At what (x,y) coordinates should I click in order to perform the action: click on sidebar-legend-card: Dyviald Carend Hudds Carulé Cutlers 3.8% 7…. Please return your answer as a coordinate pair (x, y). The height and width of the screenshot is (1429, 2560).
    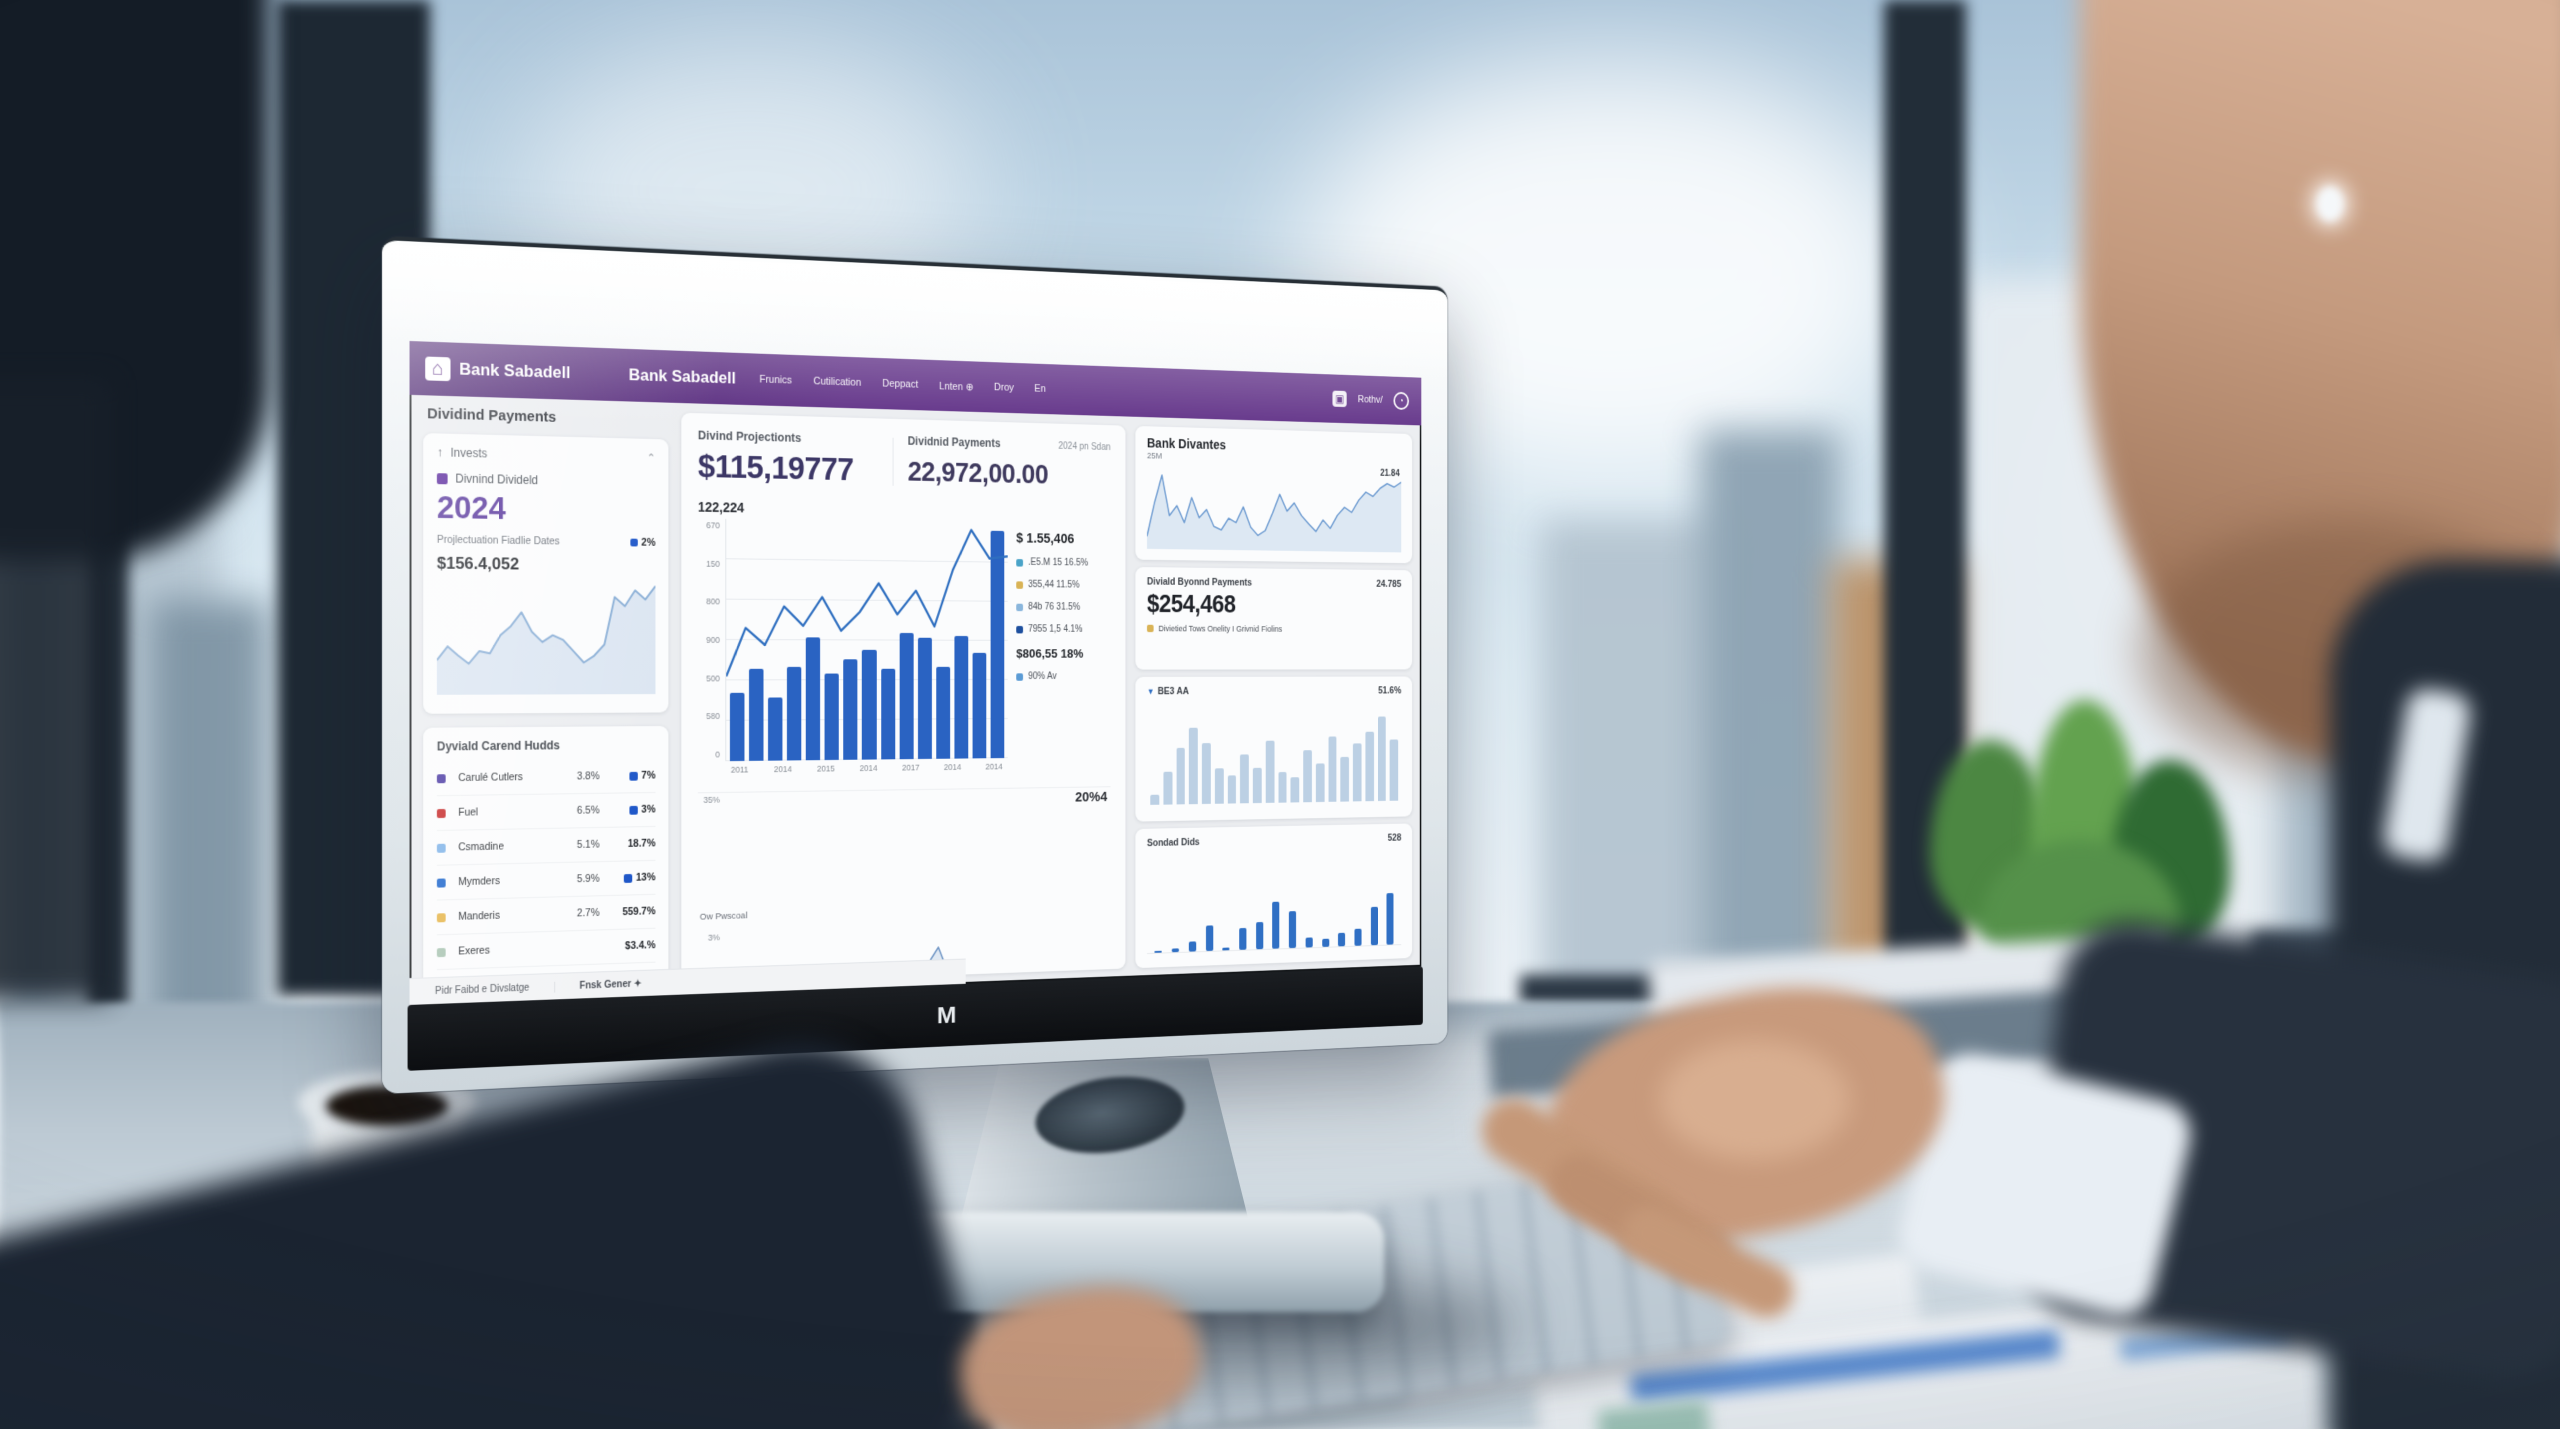
    Looking at the image, I should click on (546, 865).